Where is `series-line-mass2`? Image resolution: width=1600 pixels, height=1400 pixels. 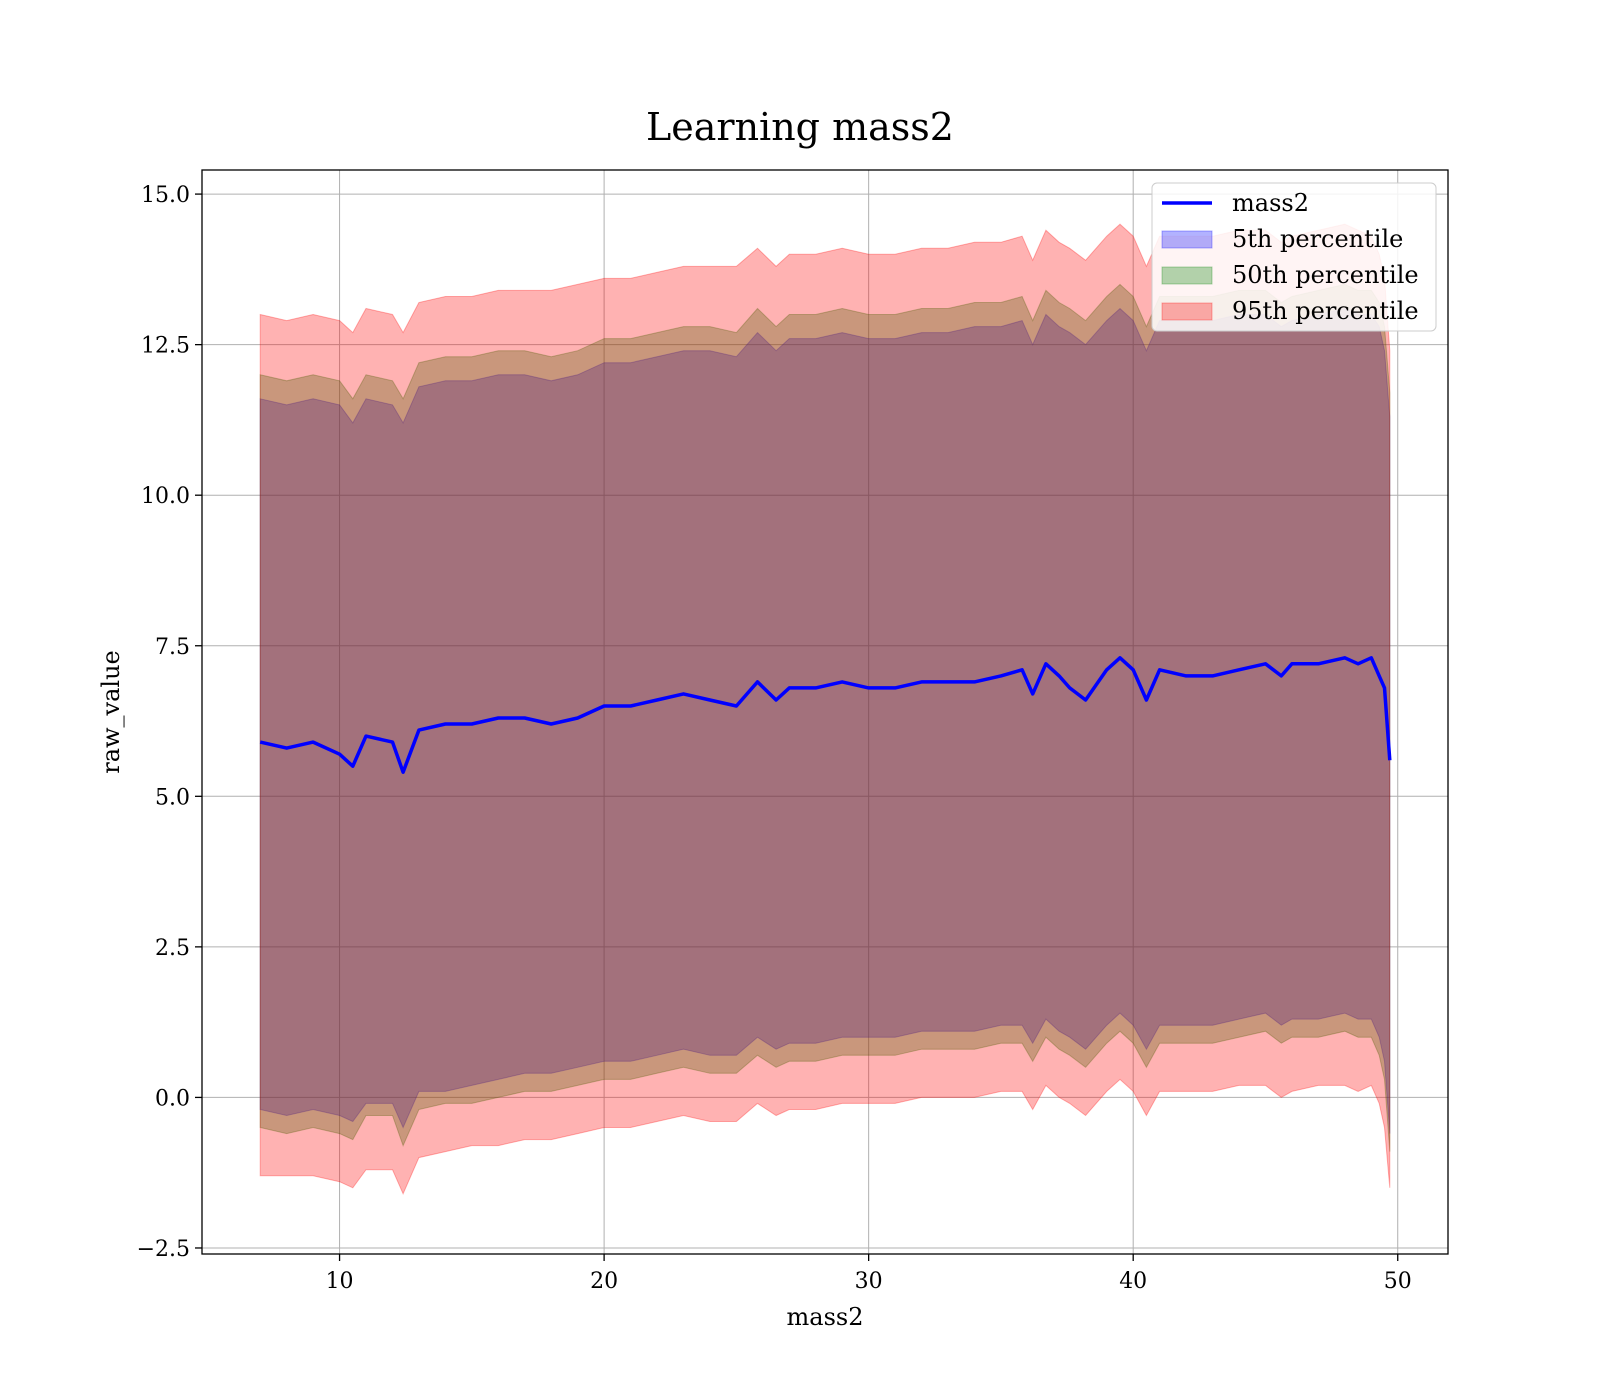 series-line-mass2 is located at coordinates (825, 715).